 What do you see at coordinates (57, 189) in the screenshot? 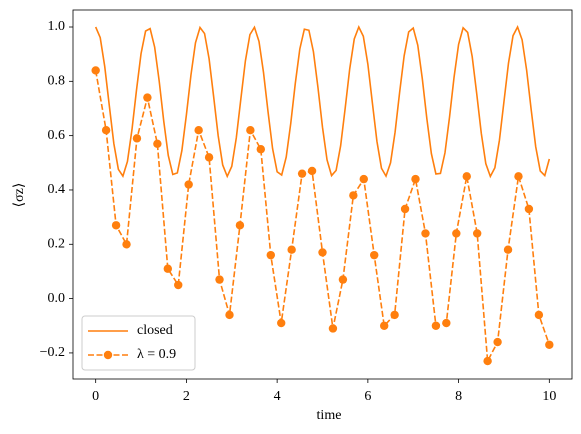
I see `y-tick-label: 0.4` at bounding box center [57, 189].